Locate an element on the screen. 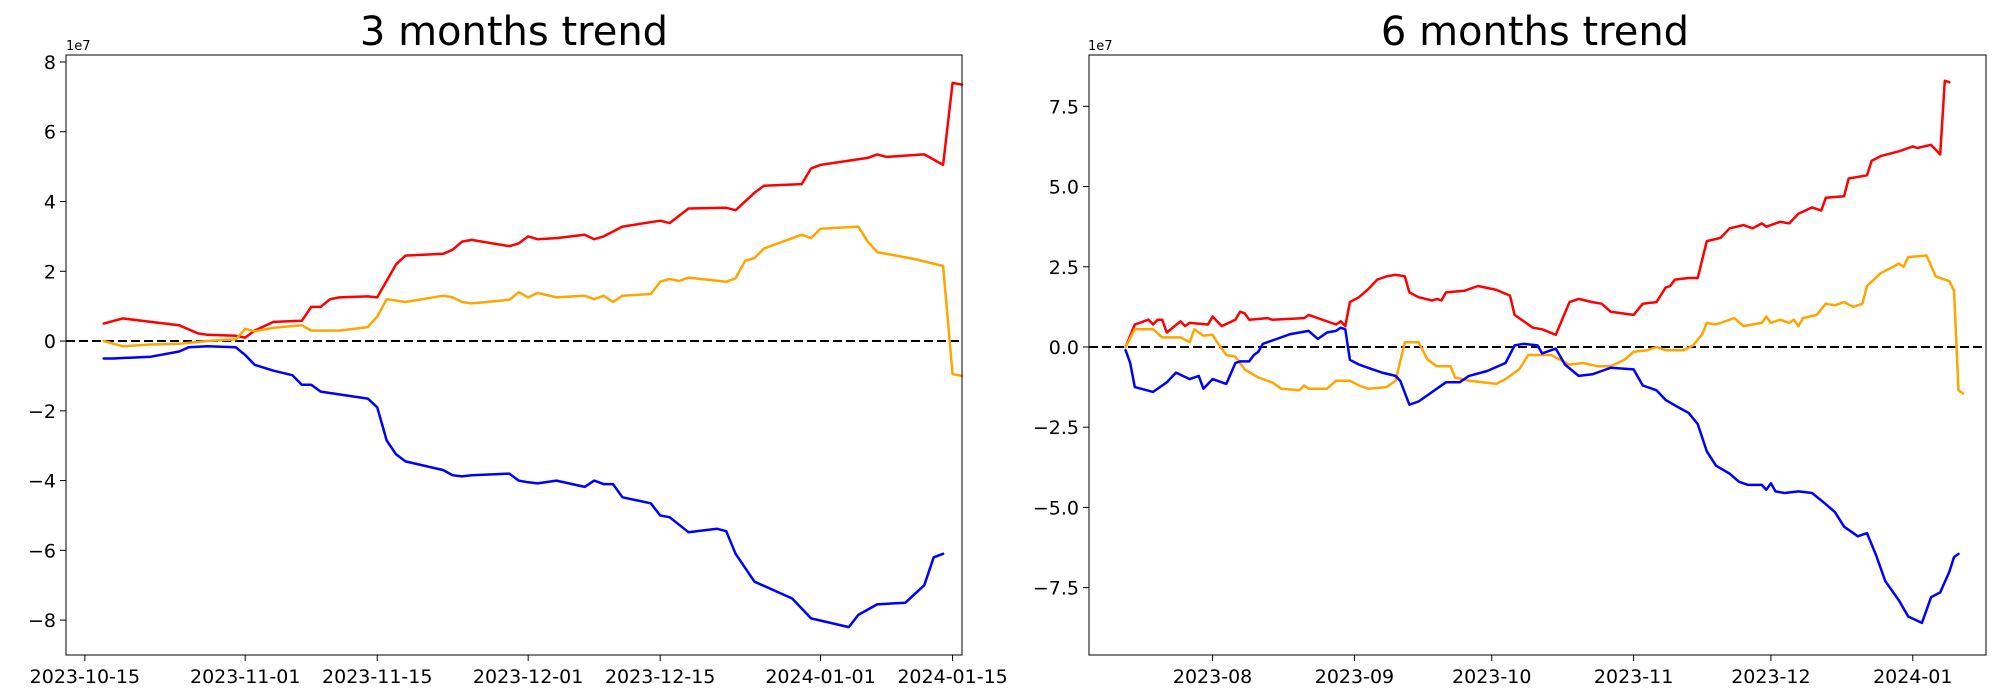  x-tick-label: 2023-12 is located at coordinates (1770, 677).